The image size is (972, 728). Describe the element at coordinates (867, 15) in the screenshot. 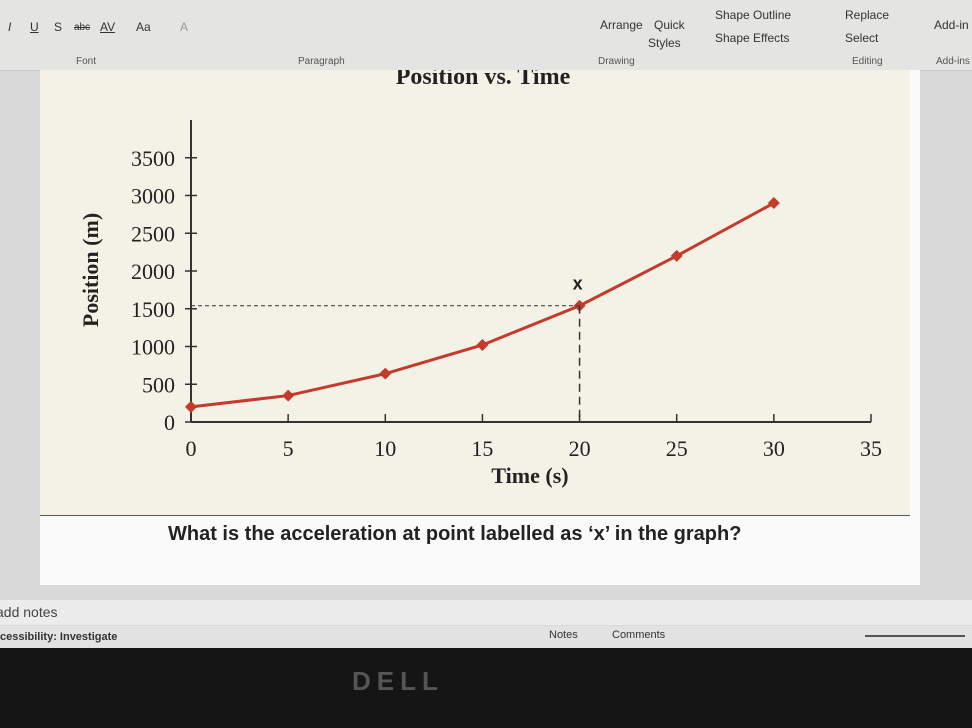

I see `replace-button: Replace` at that location.